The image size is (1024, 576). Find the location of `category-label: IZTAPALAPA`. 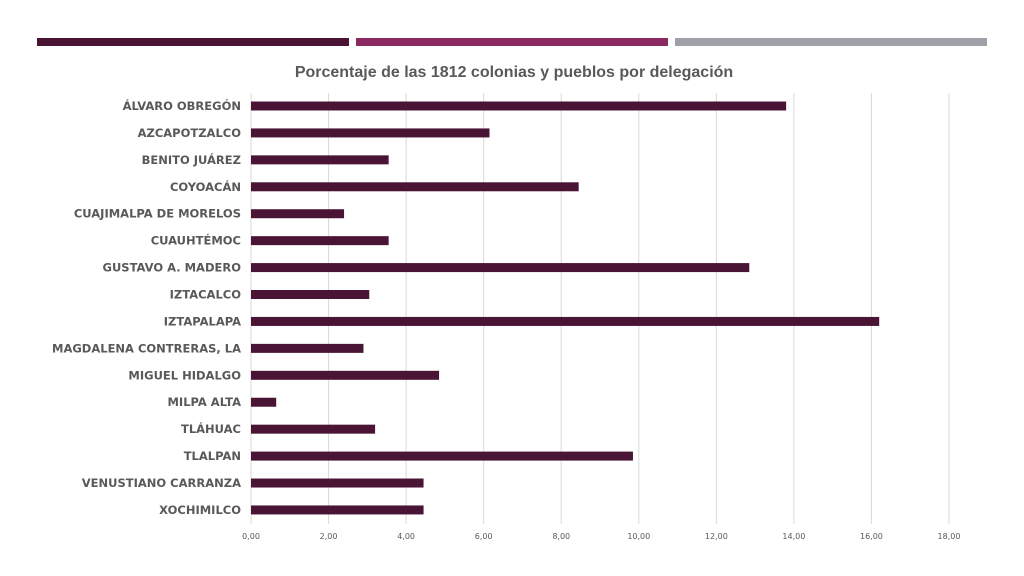

category-label: IZTAPALAPA is located at coordinates (202, 321).